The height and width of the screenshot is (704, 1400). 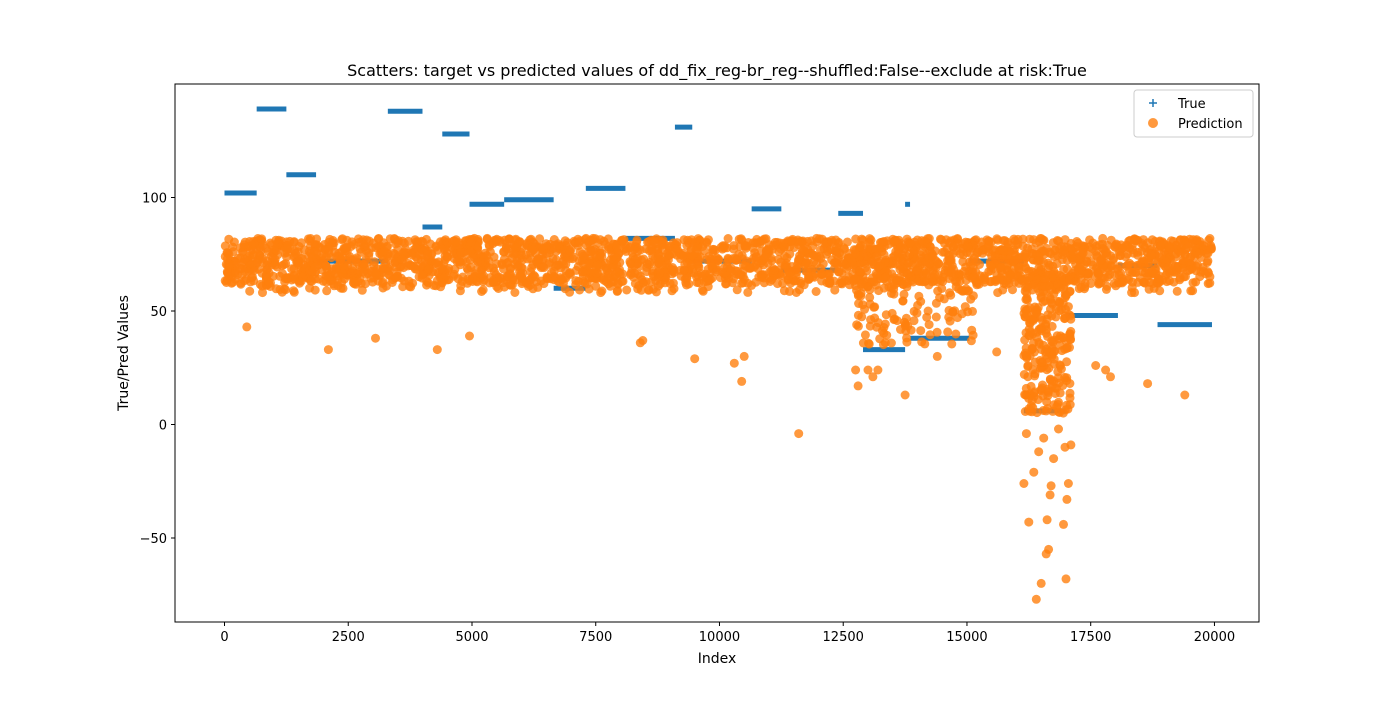 I want to click on x-tick-label: 17500, so click(x=1090, y=637).